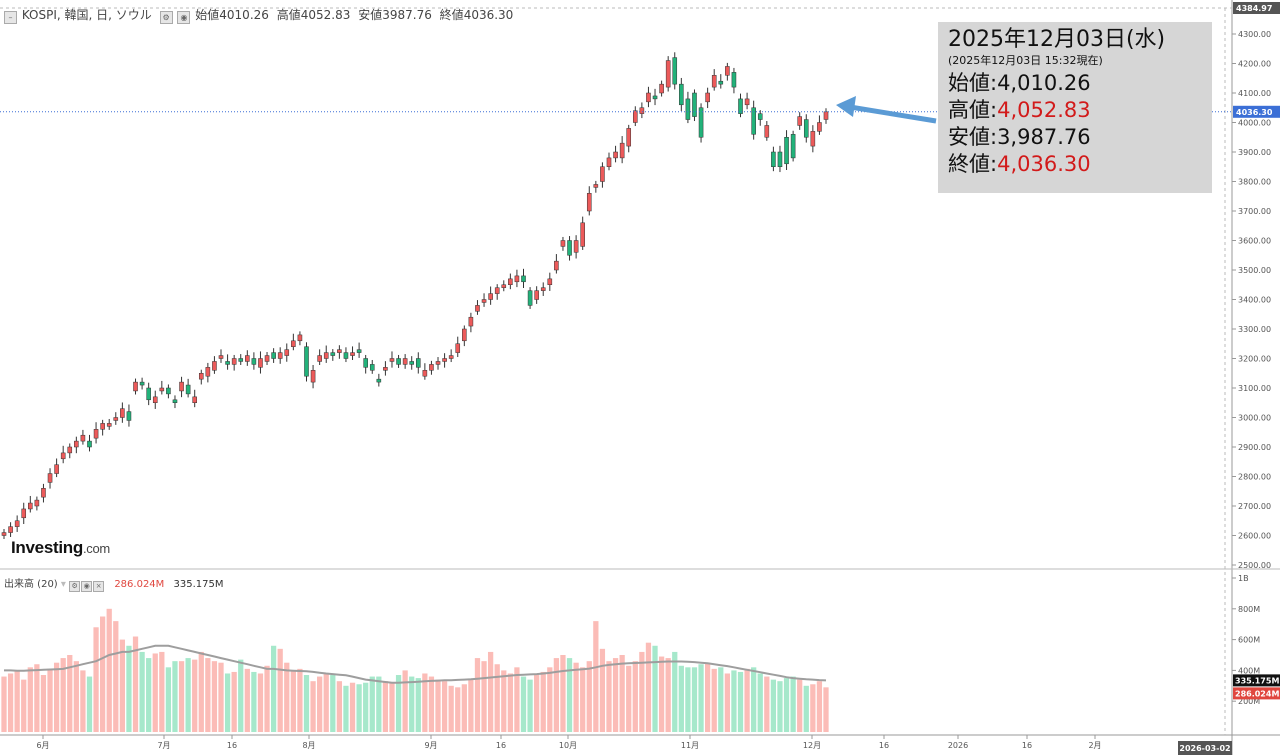  I want to click on symbol-label: KOSPI, 韓国, 日, ソウル, so click(86, 15).